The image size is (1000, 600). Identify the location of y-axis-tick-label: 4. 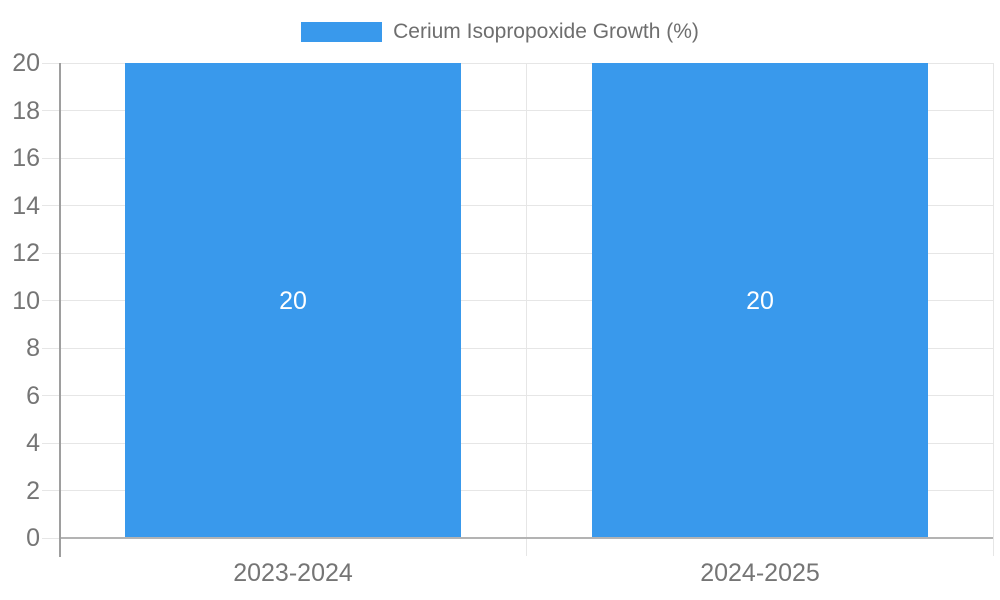
(33, 443).